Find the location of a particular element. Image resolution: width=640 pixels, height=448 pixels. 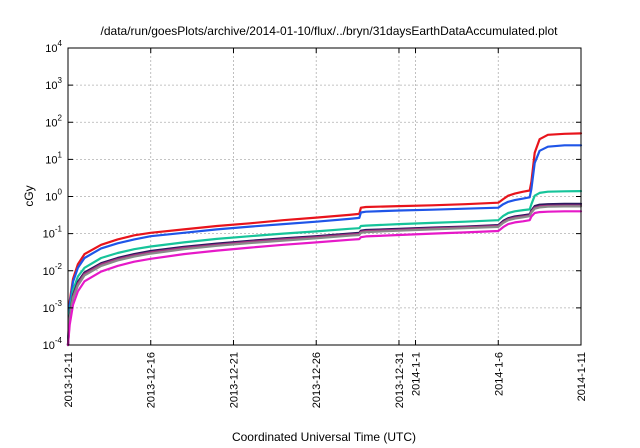

y-tick-label: 10² is located at coordinates (53, 121).